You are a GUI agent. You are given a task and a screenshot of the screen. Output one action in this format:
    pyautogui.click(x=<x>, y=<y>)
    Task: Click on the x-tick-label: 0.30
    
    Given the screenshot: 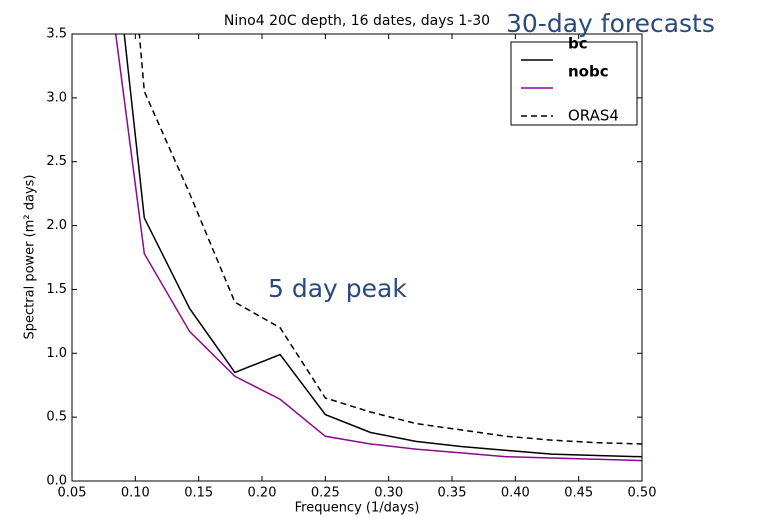 What is the action you would take?
    pyautogui.click(x=388, y=493)
    